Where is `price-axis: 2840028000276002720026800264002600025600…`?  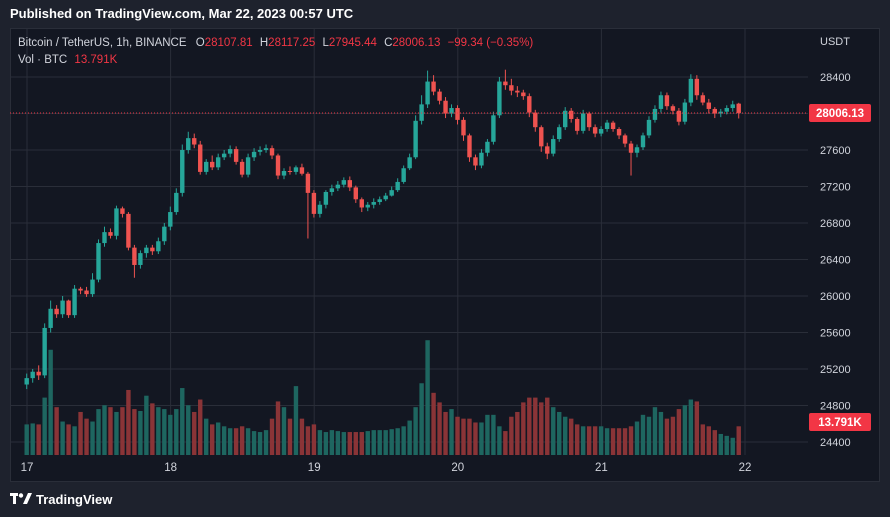 price-axis: 2840028000276002720026800264002600025600… is located at coordinates (835, 260).